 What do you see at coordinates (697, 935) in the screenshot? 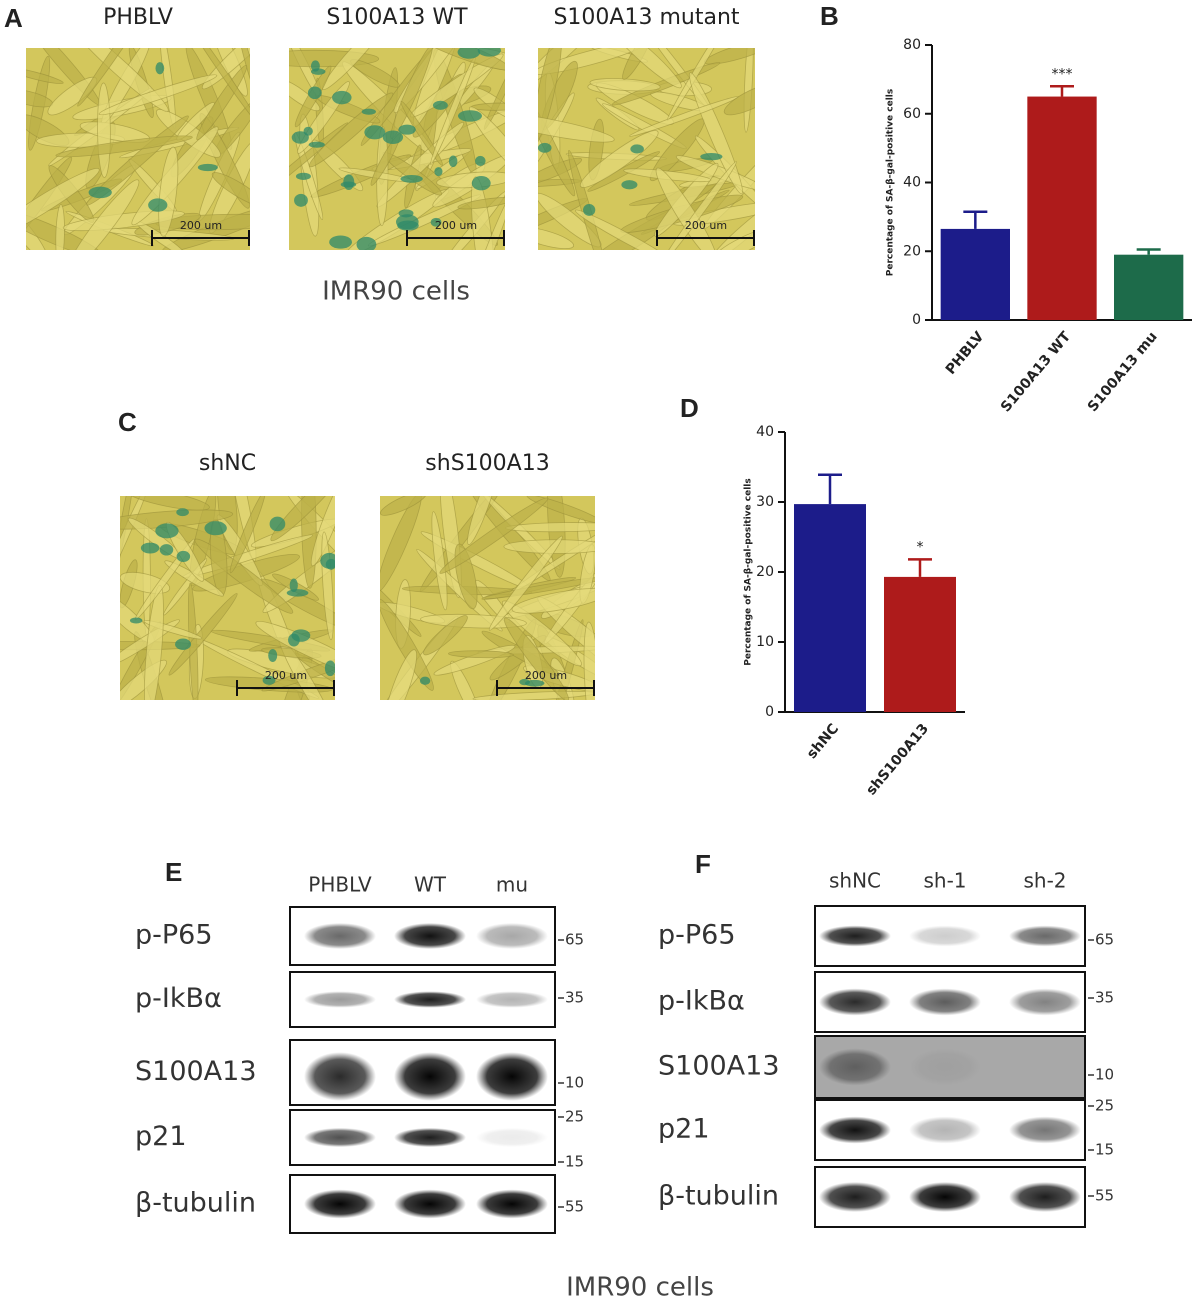
I see `row-label: p-P65` at bounding box center [697, 935].